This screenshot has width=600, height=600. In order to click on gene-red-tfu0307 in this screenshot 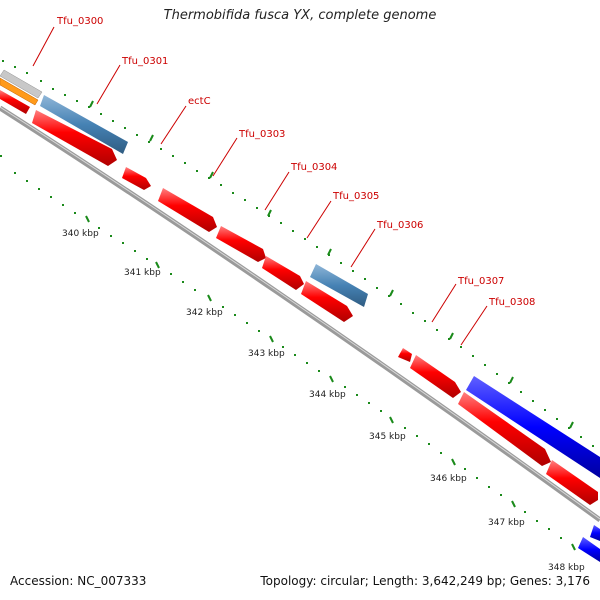, I will do `click(435, 376)`.